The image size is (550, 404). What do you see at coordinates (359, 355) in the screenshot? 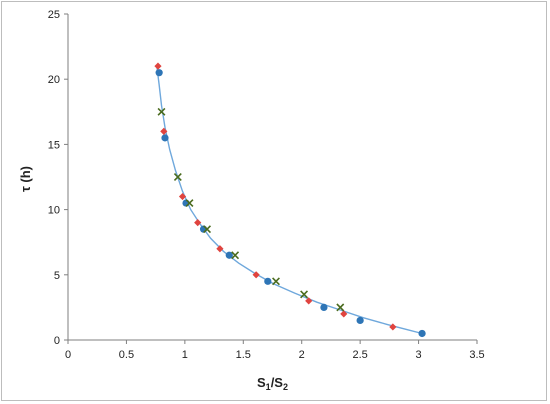
I see `x-tick-label: 2.5` at bounding box center [359, 355].